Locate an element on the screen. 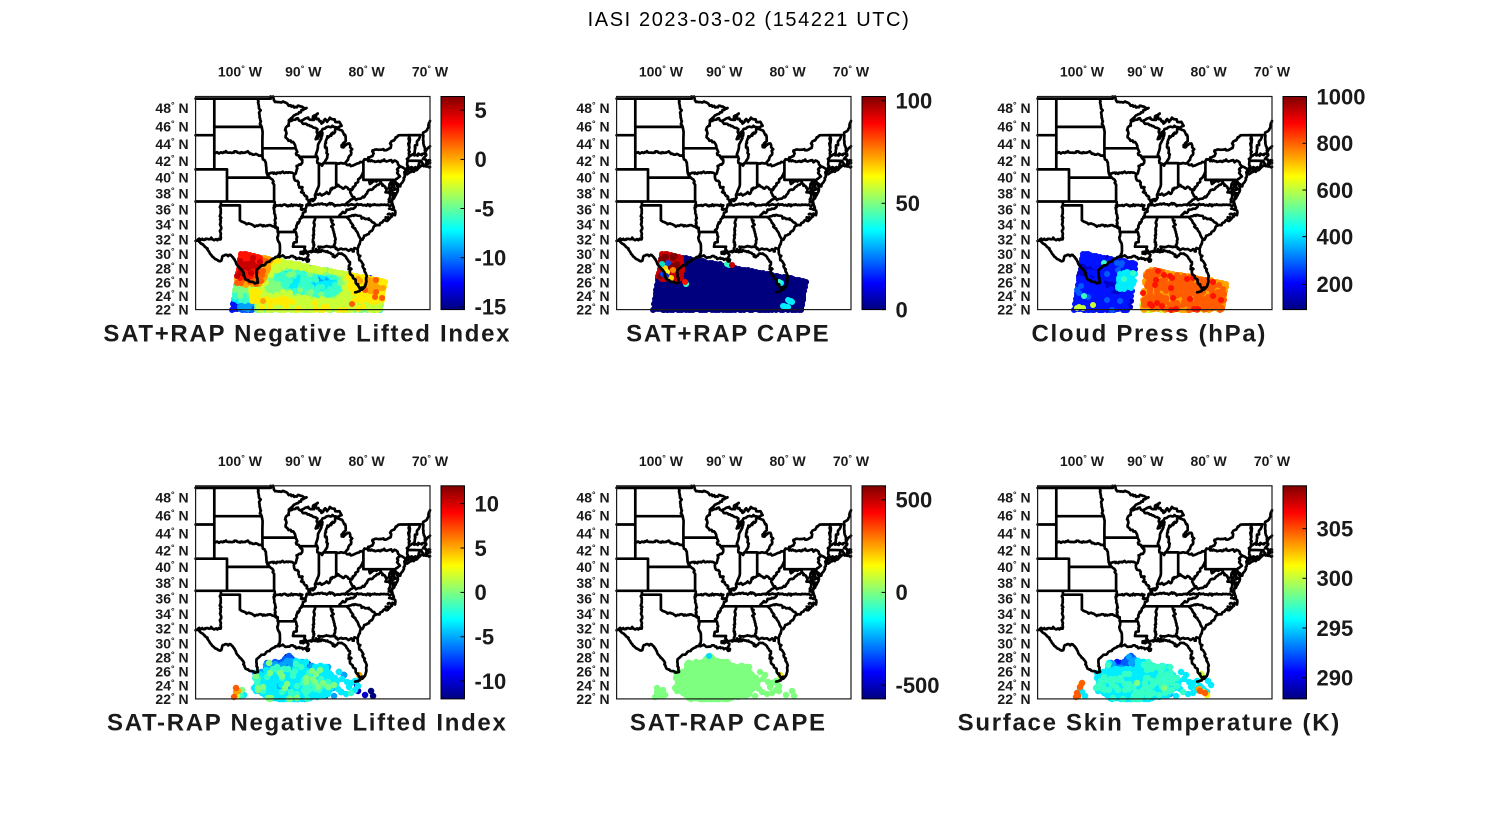 Image resolution: width=1500 pixels, height=830 pixels. svg-text: 400 is located at coordinates (1335, 236).